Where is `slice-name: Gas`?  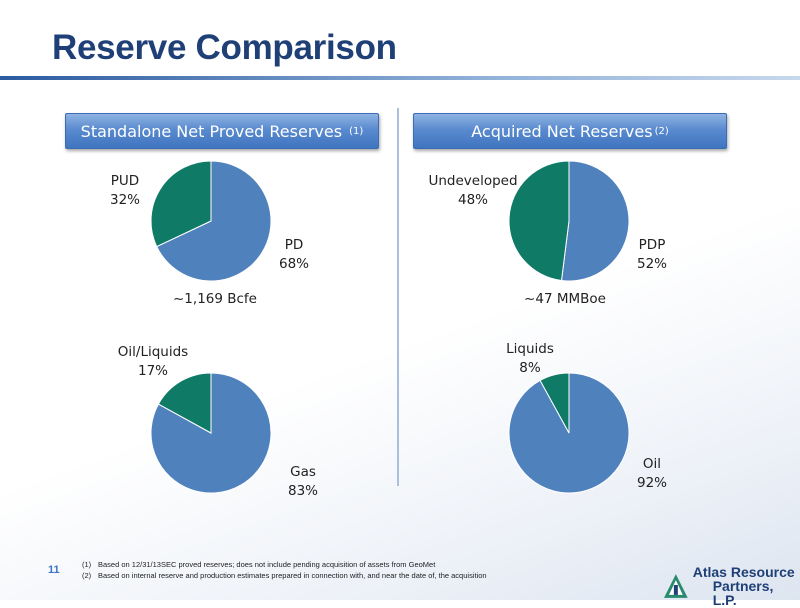
slice-name: Gas is located at coordinates (303, 472).